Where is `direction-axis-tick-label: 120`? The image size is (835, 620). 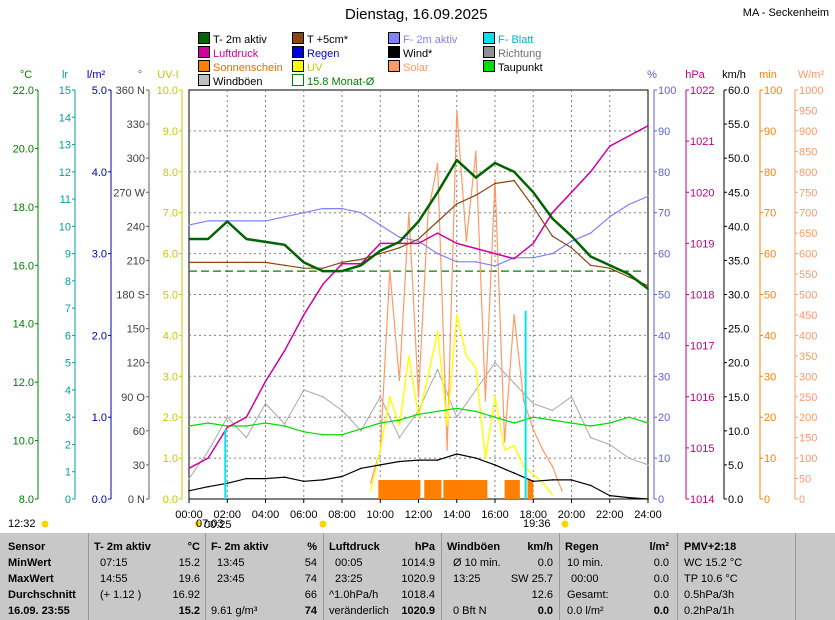
direction-axis-tick-label: 120 is located at coordinates (136, 364).